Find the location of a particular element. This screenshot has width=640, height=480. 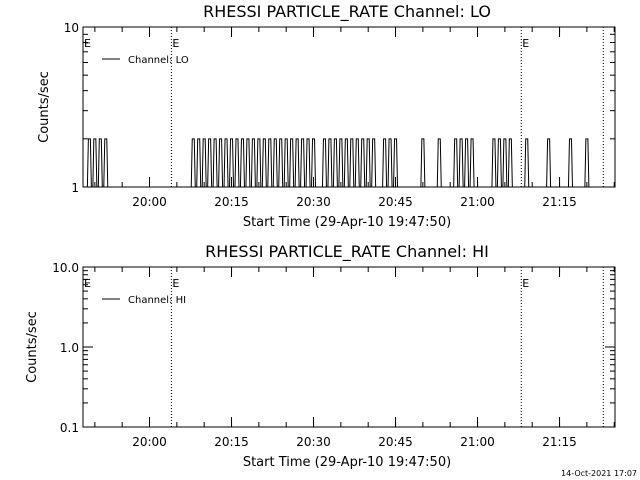

y-tick-label: 10 is located at coordinates (71, 28).